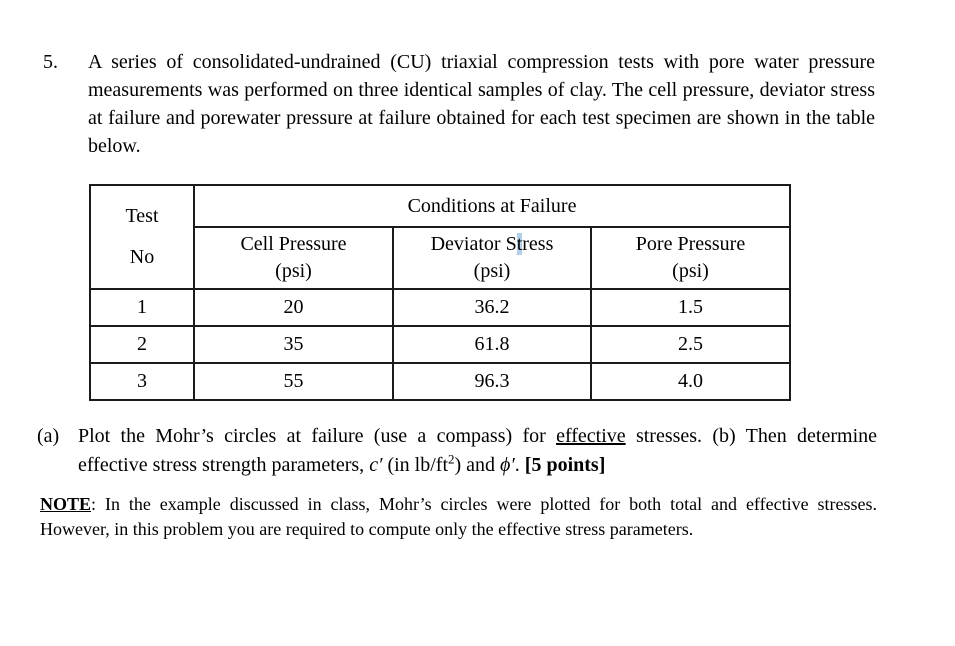  I want to click on note-colon: :, so click(98, 504).